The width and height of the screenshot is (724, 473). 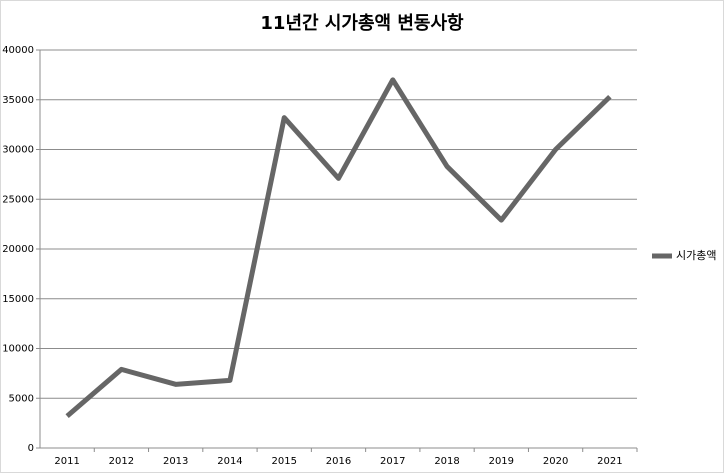 I want to click on x-tick-label: 2013, so click(x=175, y=461).